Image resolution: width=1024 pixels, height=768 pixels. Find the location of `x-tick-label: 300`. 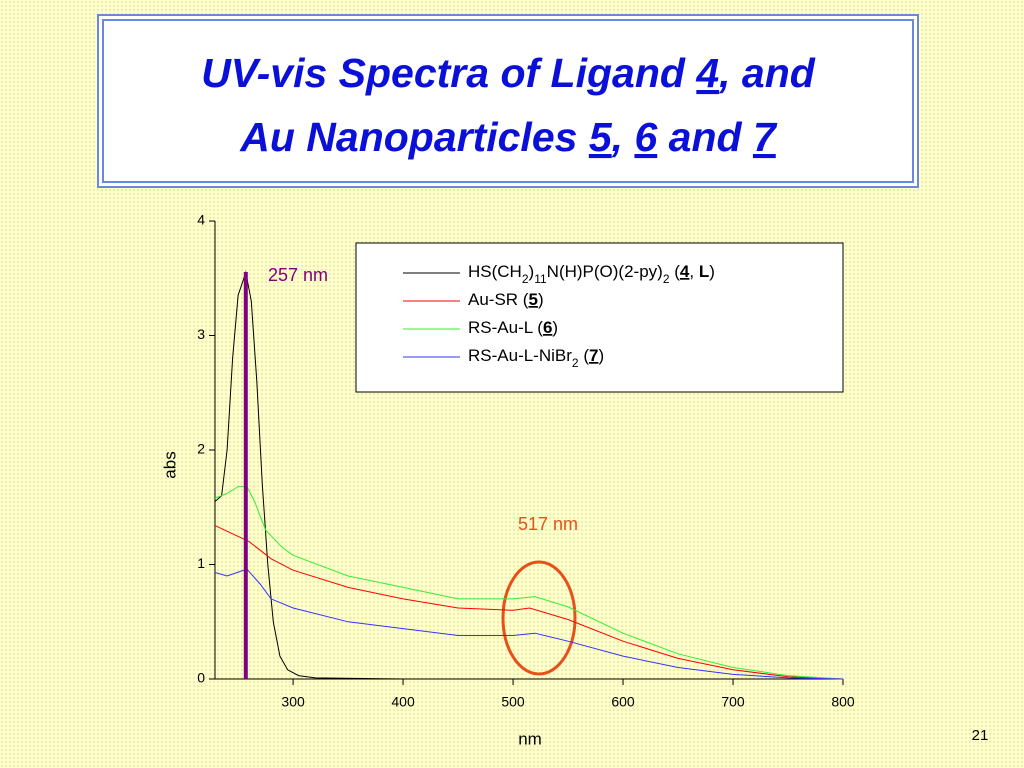

x-tick-label: 300 is located at coordinates (293, 702).